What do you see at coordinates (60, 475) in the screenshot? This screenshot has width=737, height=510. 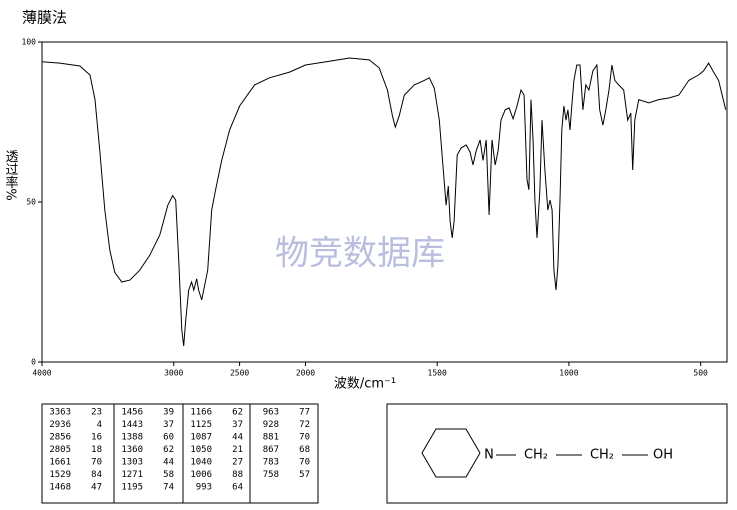 I see `peak-wavenumber: 1529` at bounding box center [60, 475].